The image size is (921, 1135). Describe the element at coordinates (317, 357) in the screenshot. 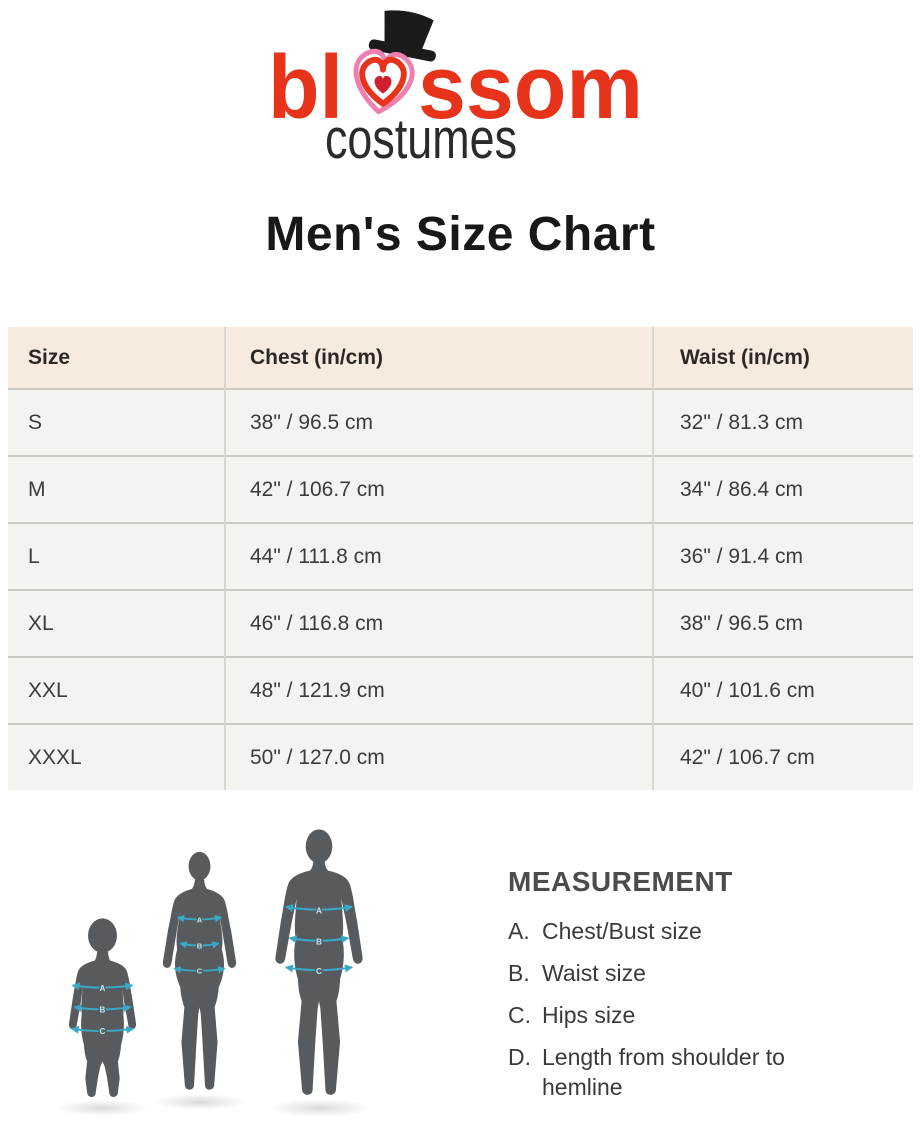

I see `column-header-chest: Chest (in/cm)` at that location.